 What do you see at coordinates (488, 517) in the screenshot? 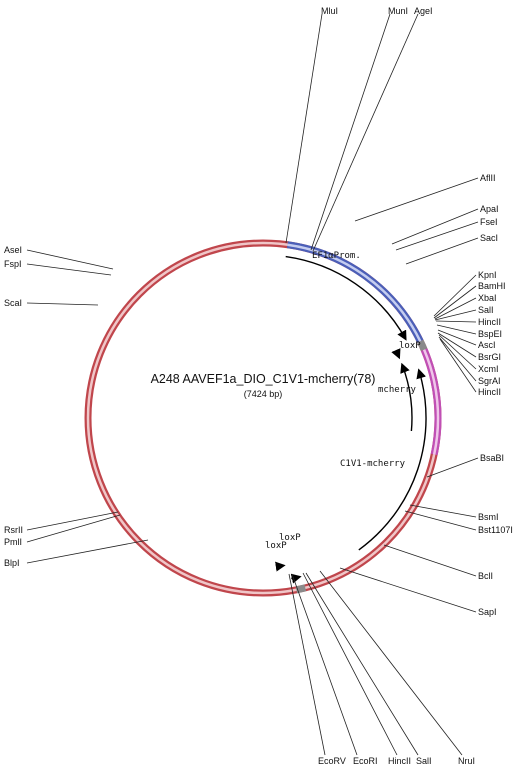
I see `site-label-bsmi: BsmI` at bounding box center [488, 517].